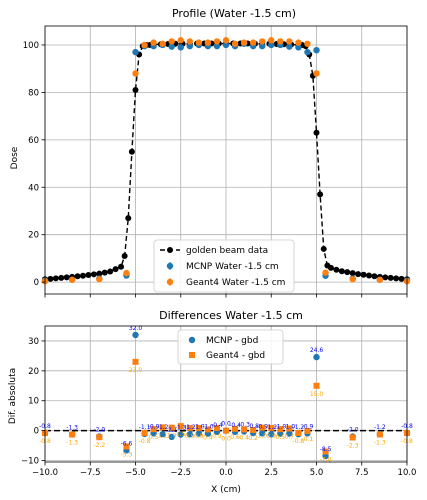 The image size is (427, 500). What do you see at coordinates (145, 427) in the screenshot?
I see `mcnp-diff-label: -1.1` at bounding box center [145, 427].